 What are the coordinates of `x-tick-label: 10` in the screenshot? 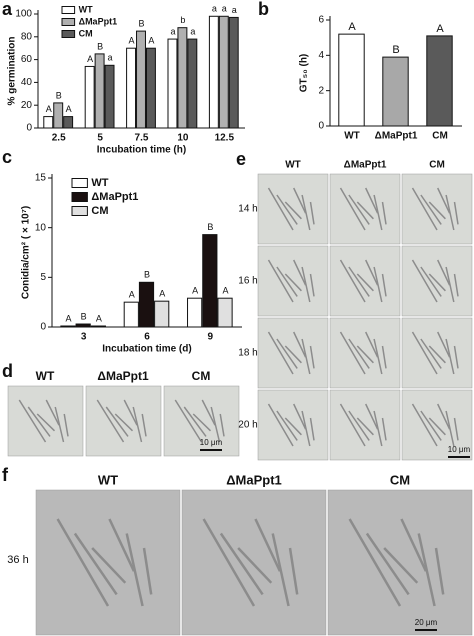 It's located at (183, 138).